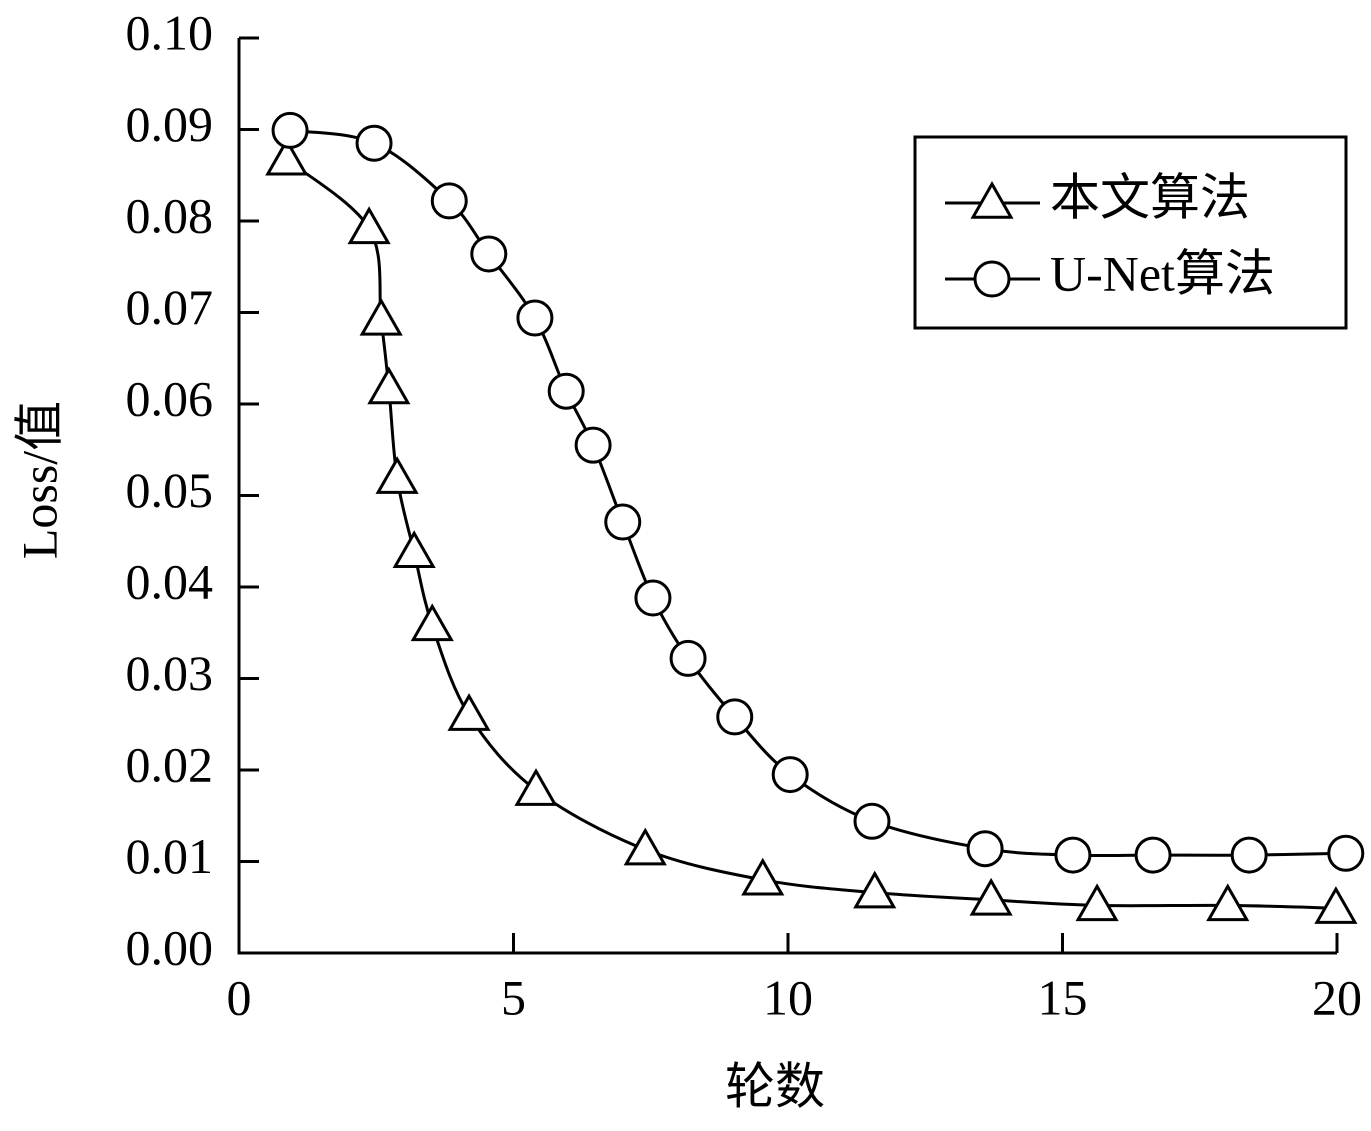  I want to click on y-axis-label: Loss/值, so click(39, 480).